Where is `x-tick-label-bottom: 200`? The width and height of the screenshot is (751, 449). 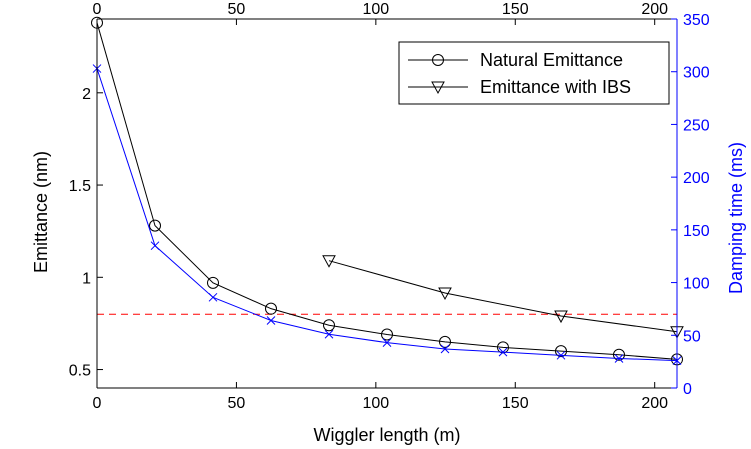 x-tick-label-bottom: 200 is located at coordinates (654, 403).